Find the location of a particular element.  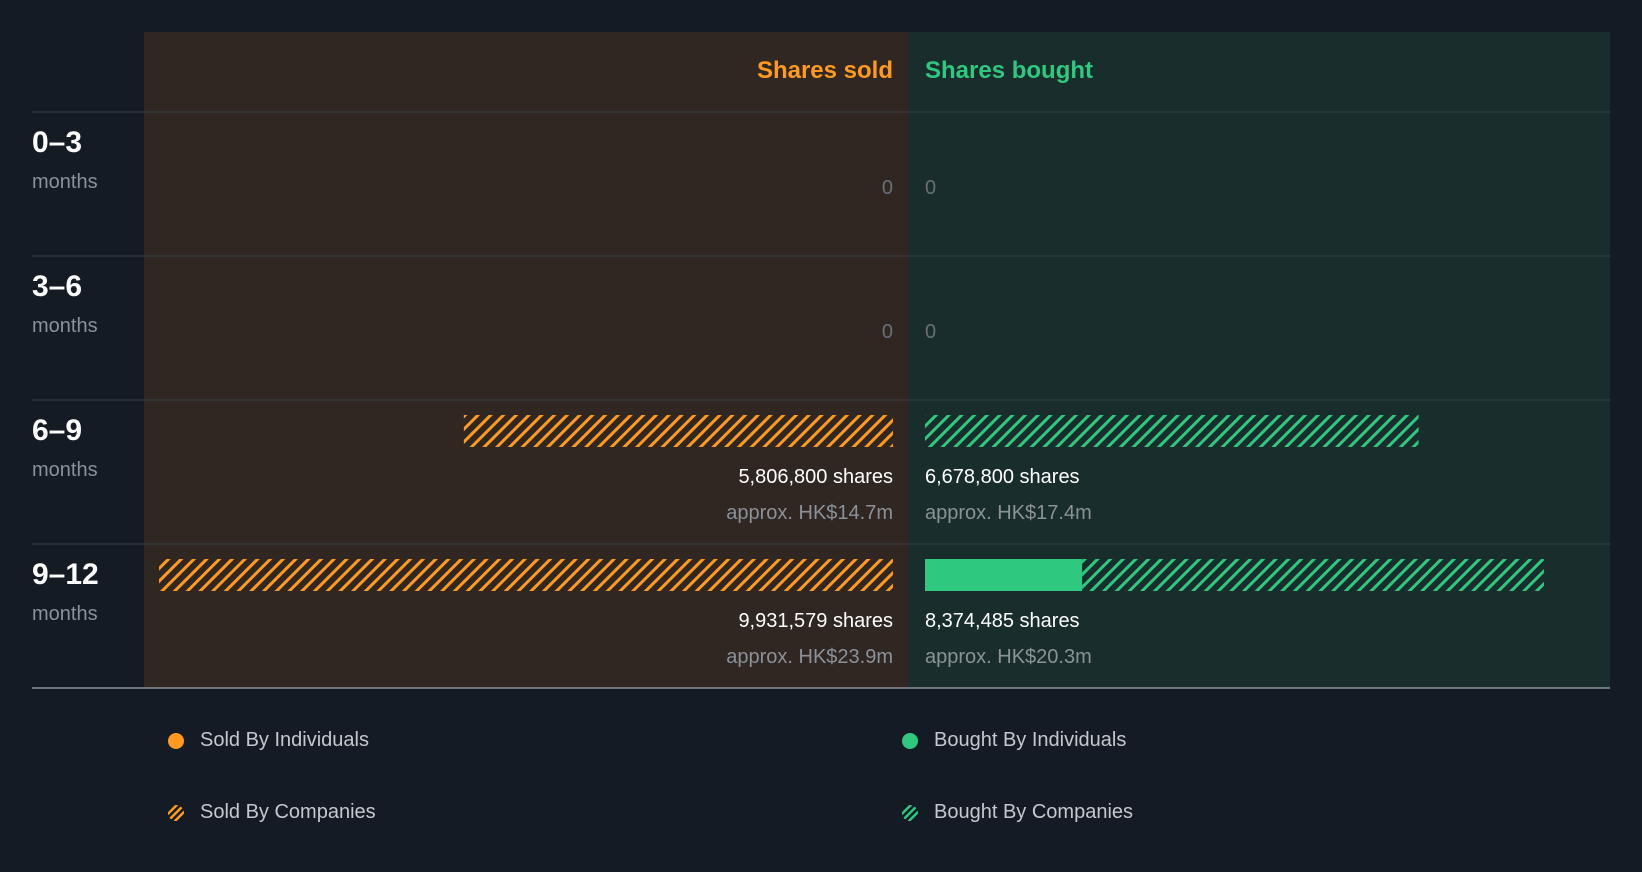

legend-label: Sold By Companies is located at coordinates (288, 812).